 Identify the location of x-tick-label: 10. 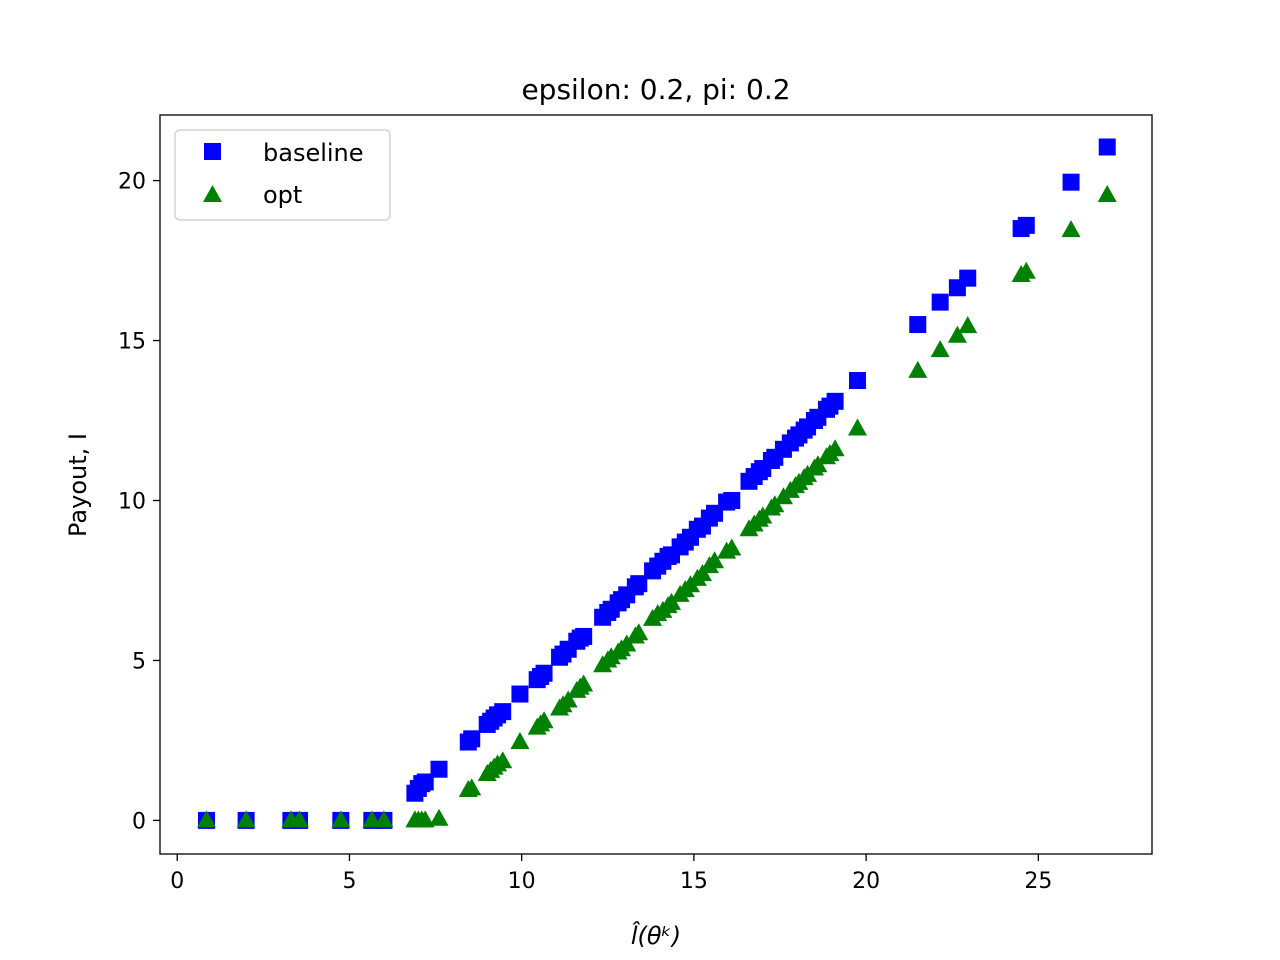
(522, 881).